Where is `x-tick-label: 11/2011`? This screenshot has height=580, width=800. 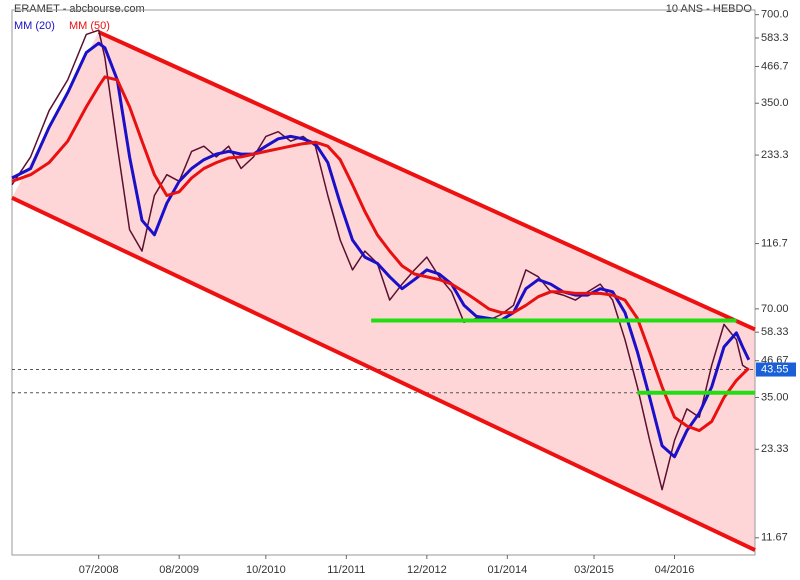
x-tick-label: 11/2011 is located at coordinates (346, 570).